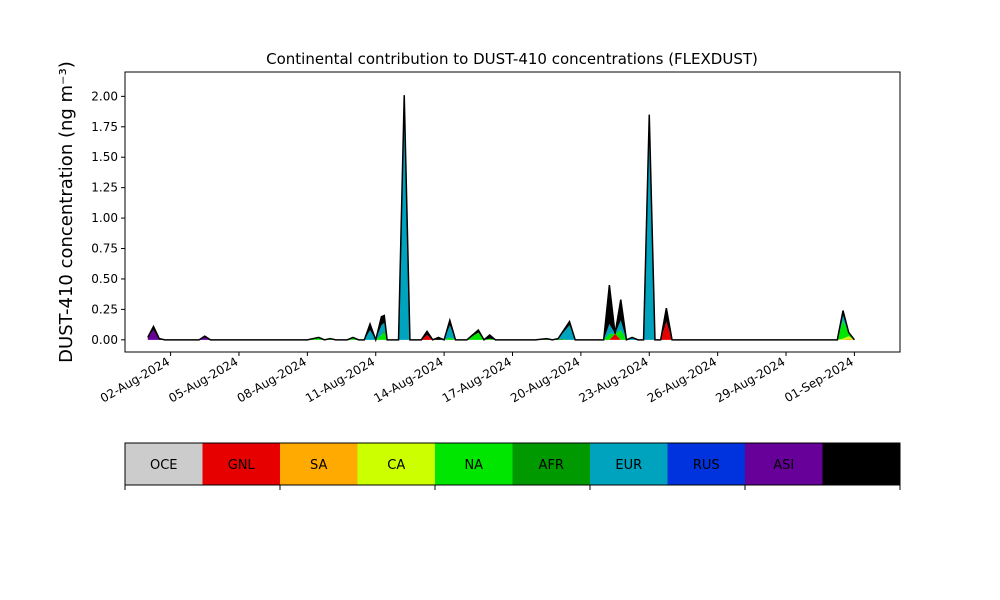  I want to click on y-tick-label: 1.00, so click(104, 218).